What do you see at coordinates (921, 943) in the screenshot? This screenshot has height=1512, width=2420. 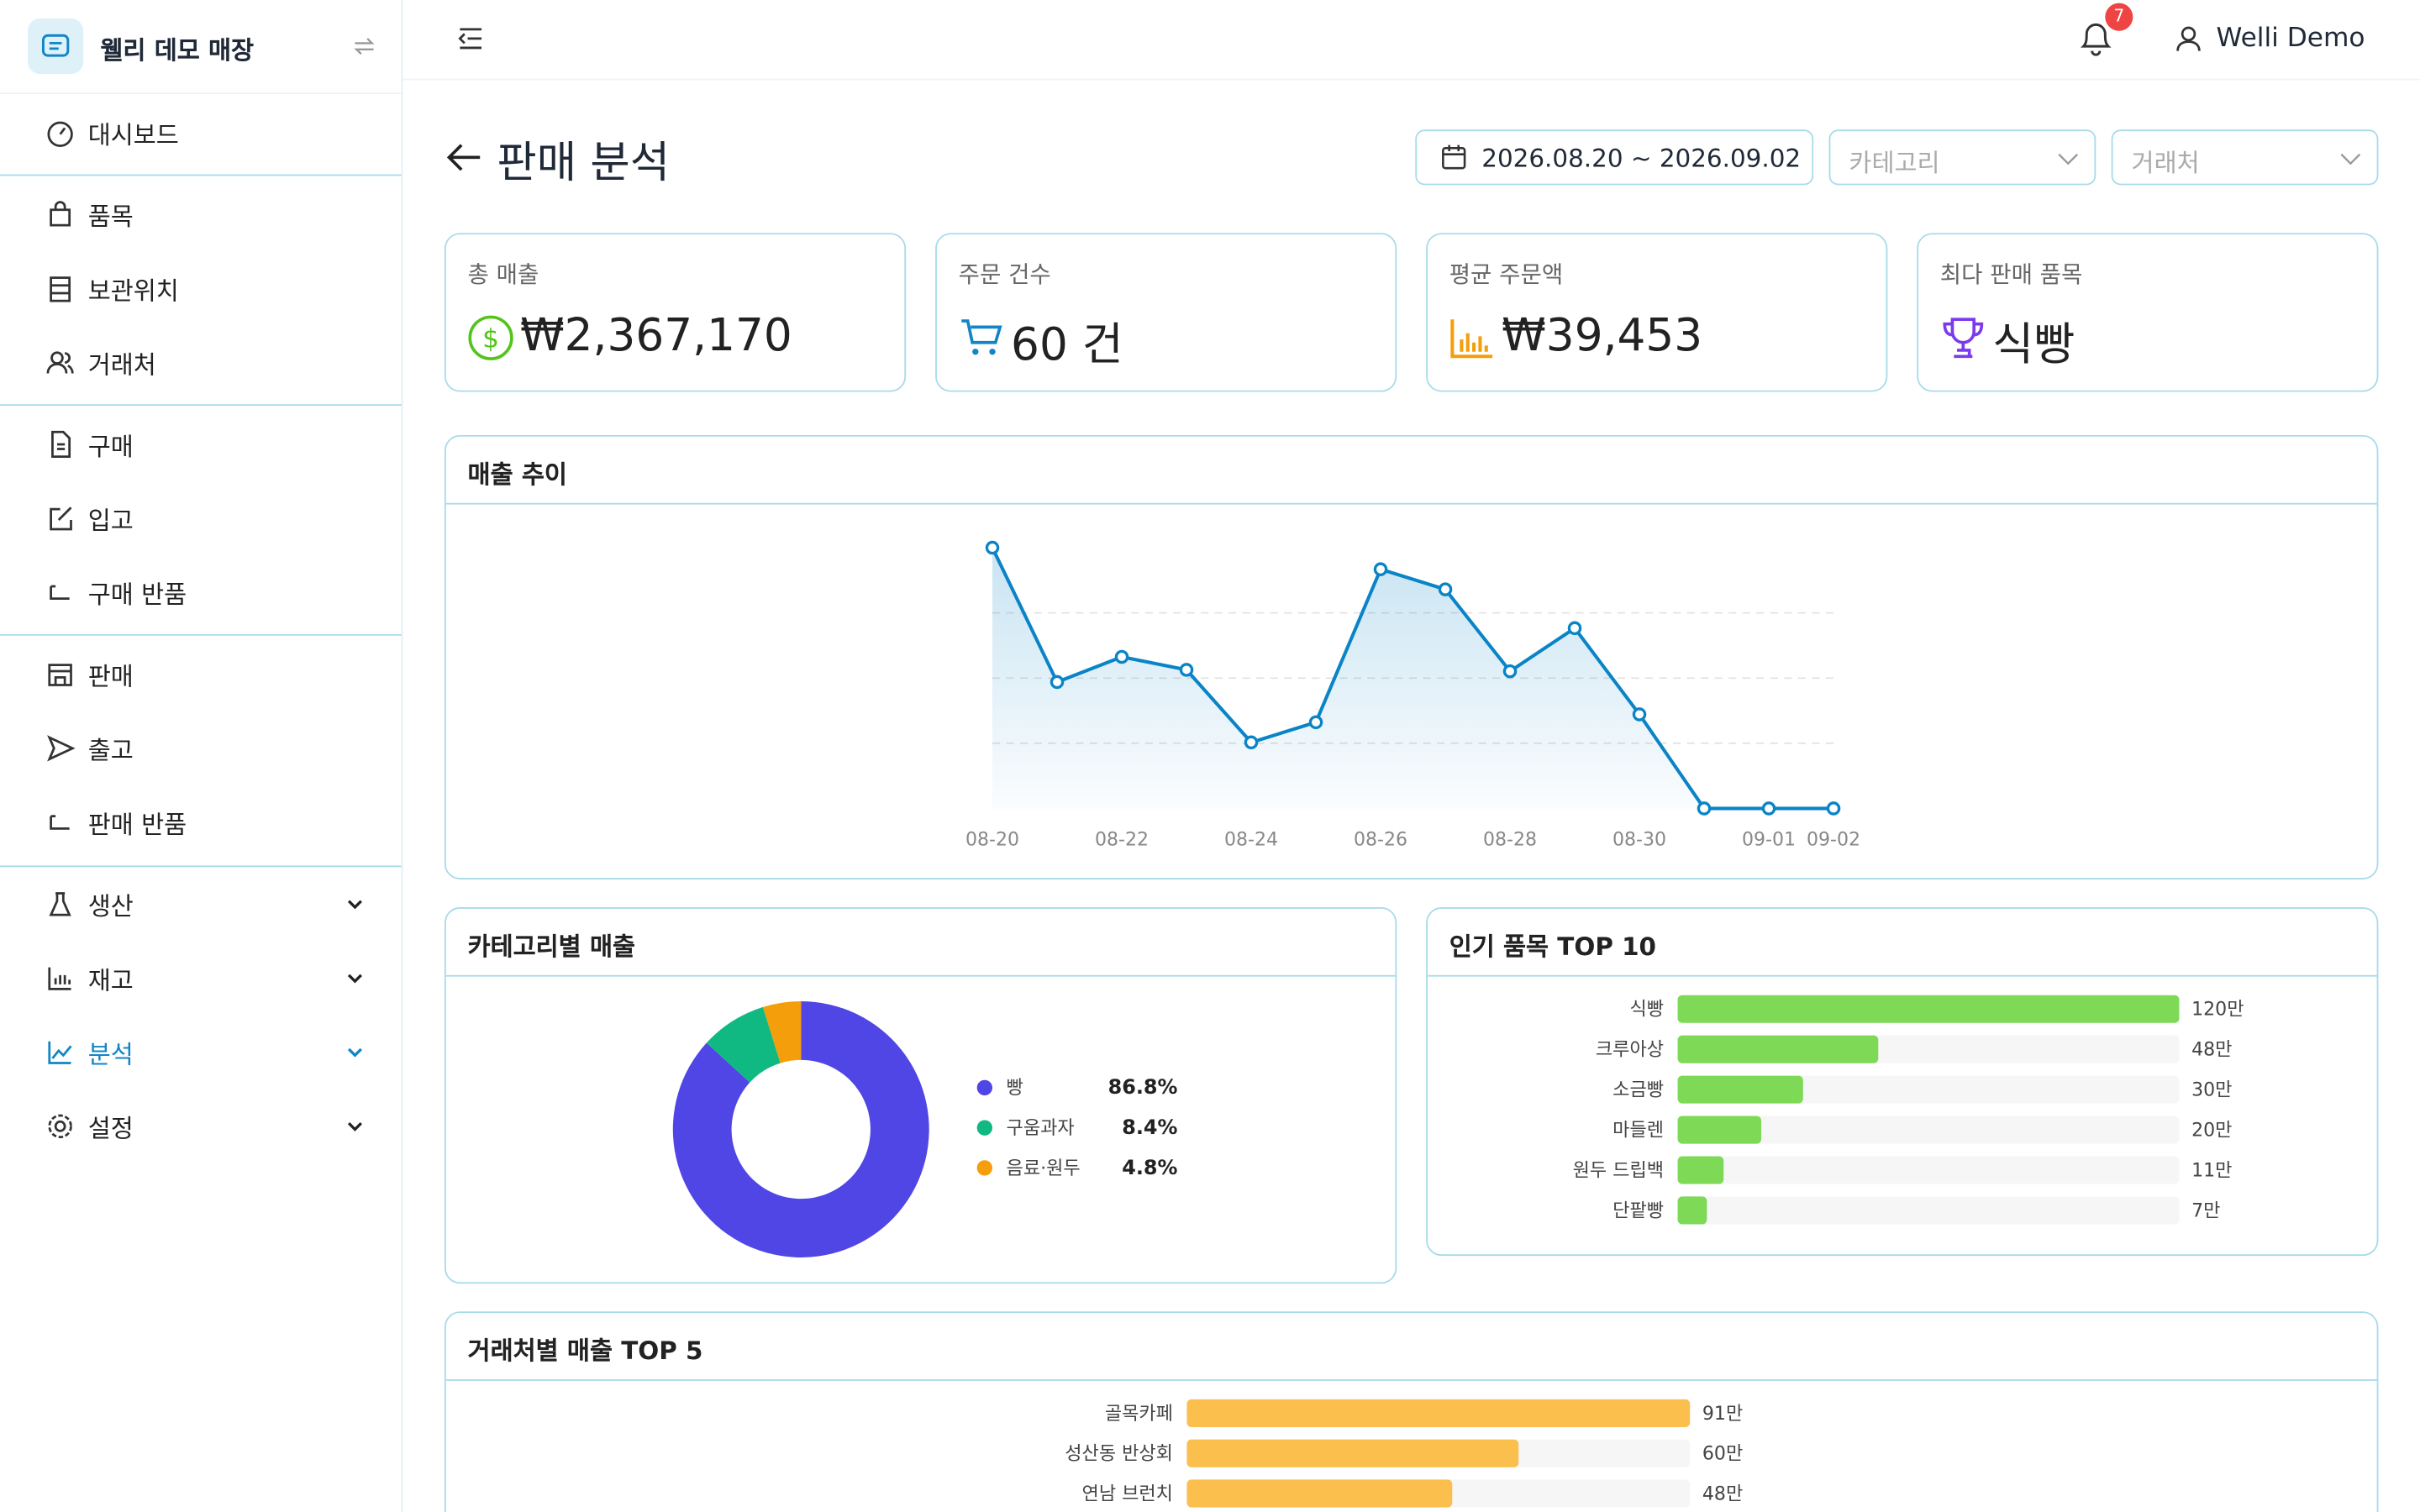 I see `card-header: 카테고리별 매출` at bounding box center [921, 943].